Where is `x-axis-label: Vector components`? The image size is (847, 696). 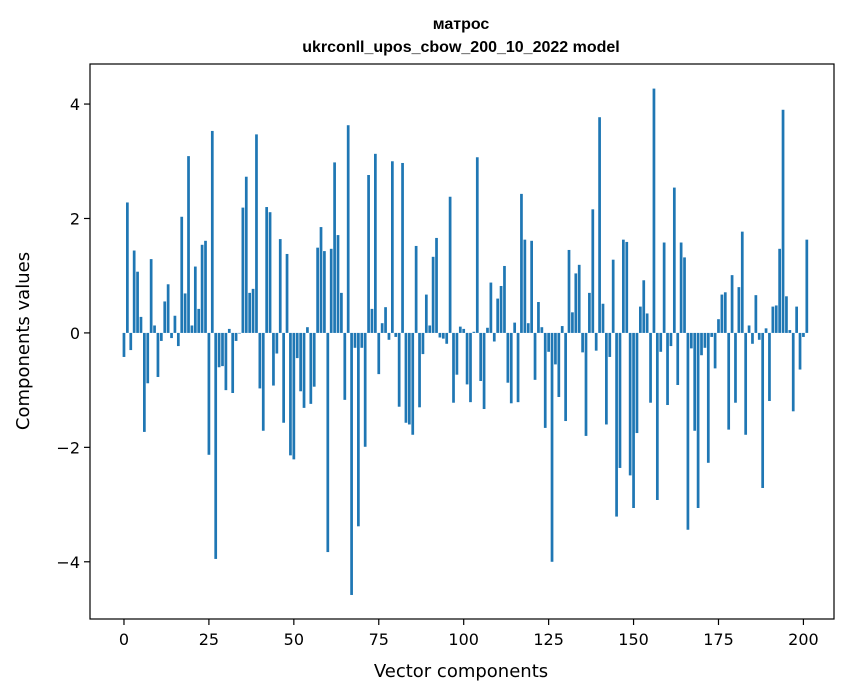
x-axis-label: Vector components is located at coordinates (461, 671).